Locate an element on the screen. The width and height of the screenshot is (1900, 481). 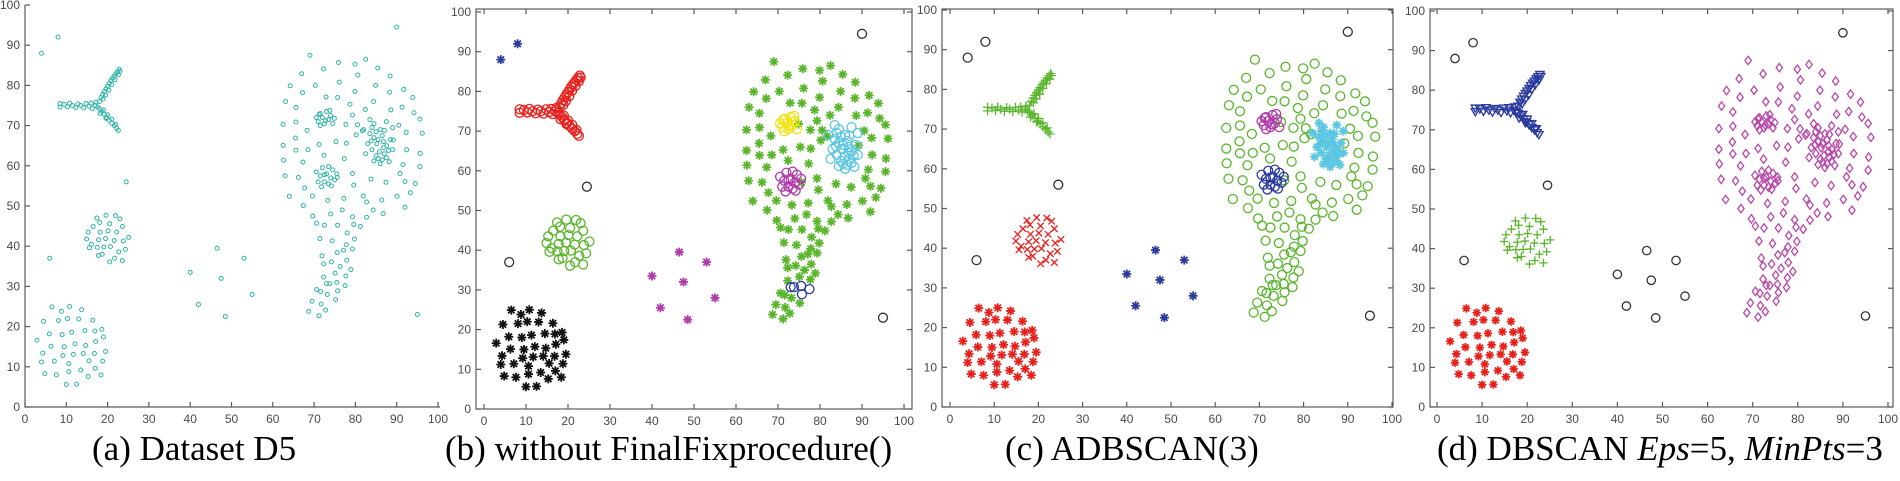
y-tick-label: 30 is located at coordinates (465, 290).